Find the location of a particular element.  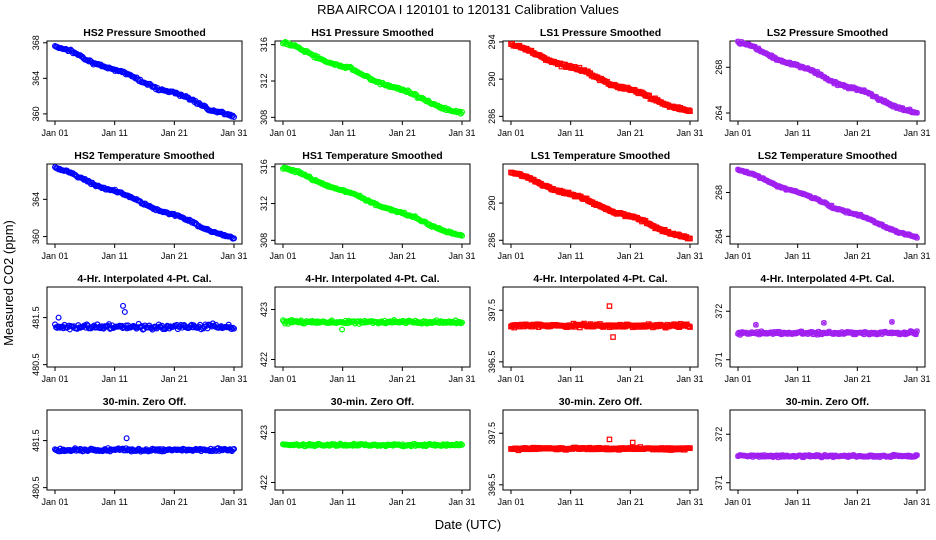

y-tick-label: 372 is located at coordinates (719, 311).